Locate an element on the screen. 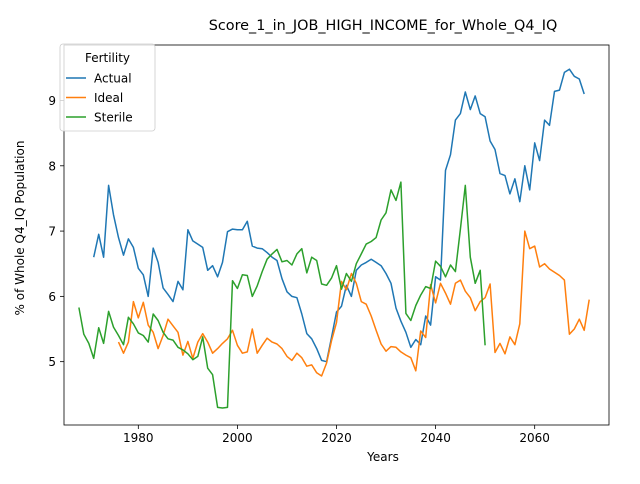 Image resolution: width=640 pixels, height=484 pixels. legend-label-ideal: Ideal is located at coordinates (108, 98).